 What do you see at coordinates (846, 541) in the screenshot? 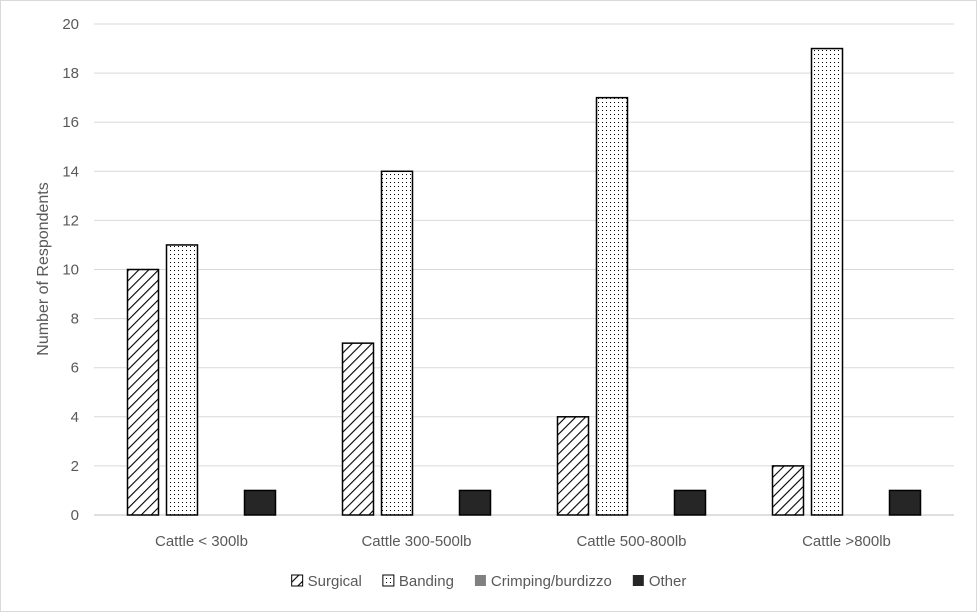
I see `x-category-label: Cattle >800lb` at bounding box center [846, 541].